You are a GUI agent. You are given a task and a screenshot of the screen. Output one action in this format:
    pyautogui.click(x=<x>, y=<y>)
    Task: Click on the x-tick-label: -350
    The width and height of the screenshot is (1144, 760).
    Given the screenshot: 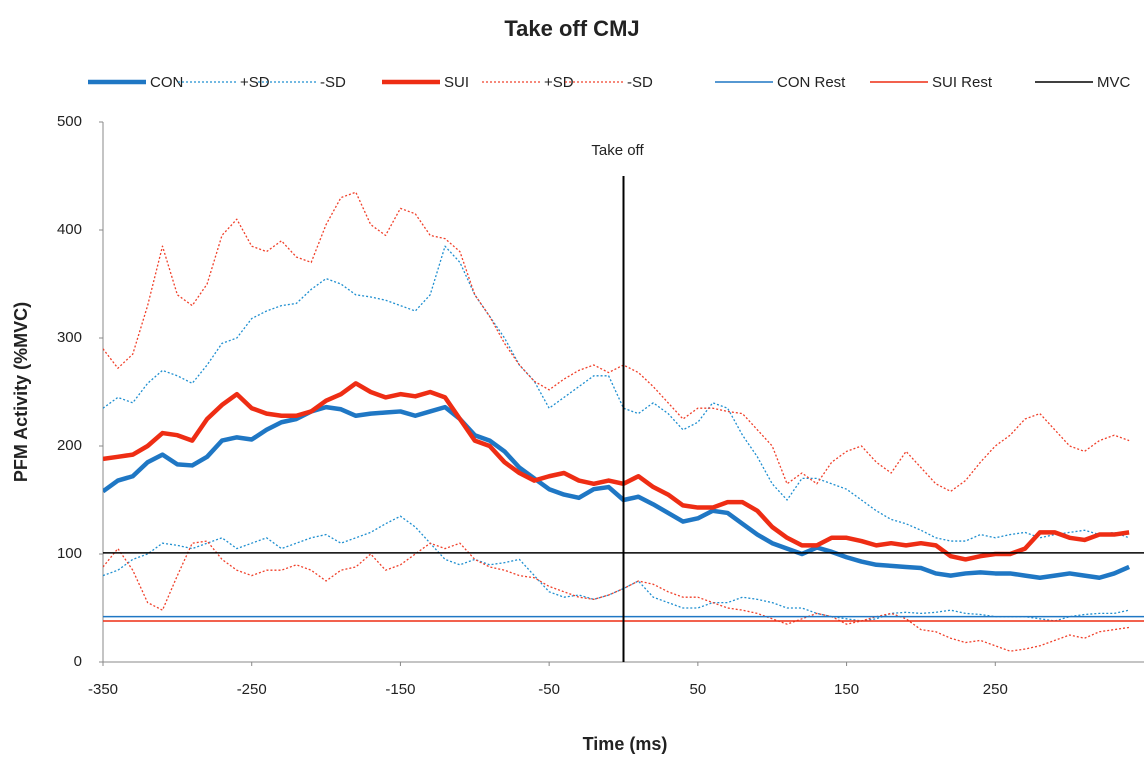 What is the action you would take?
    pyautogui.click(x=103, y=689)
    